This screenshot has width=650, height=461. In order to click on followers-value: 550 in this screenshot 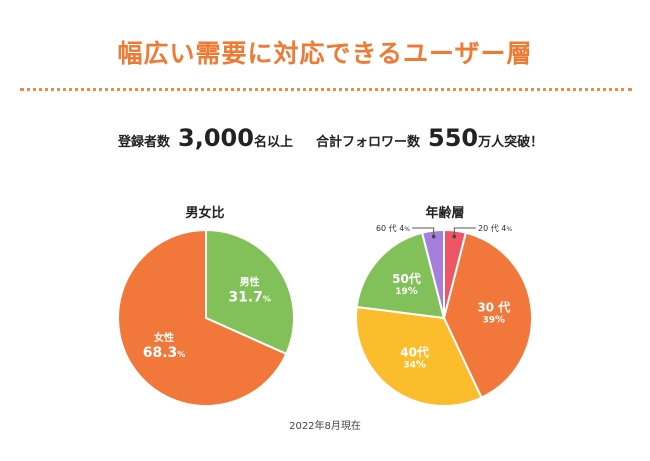, I will do `click(453, 138)`.